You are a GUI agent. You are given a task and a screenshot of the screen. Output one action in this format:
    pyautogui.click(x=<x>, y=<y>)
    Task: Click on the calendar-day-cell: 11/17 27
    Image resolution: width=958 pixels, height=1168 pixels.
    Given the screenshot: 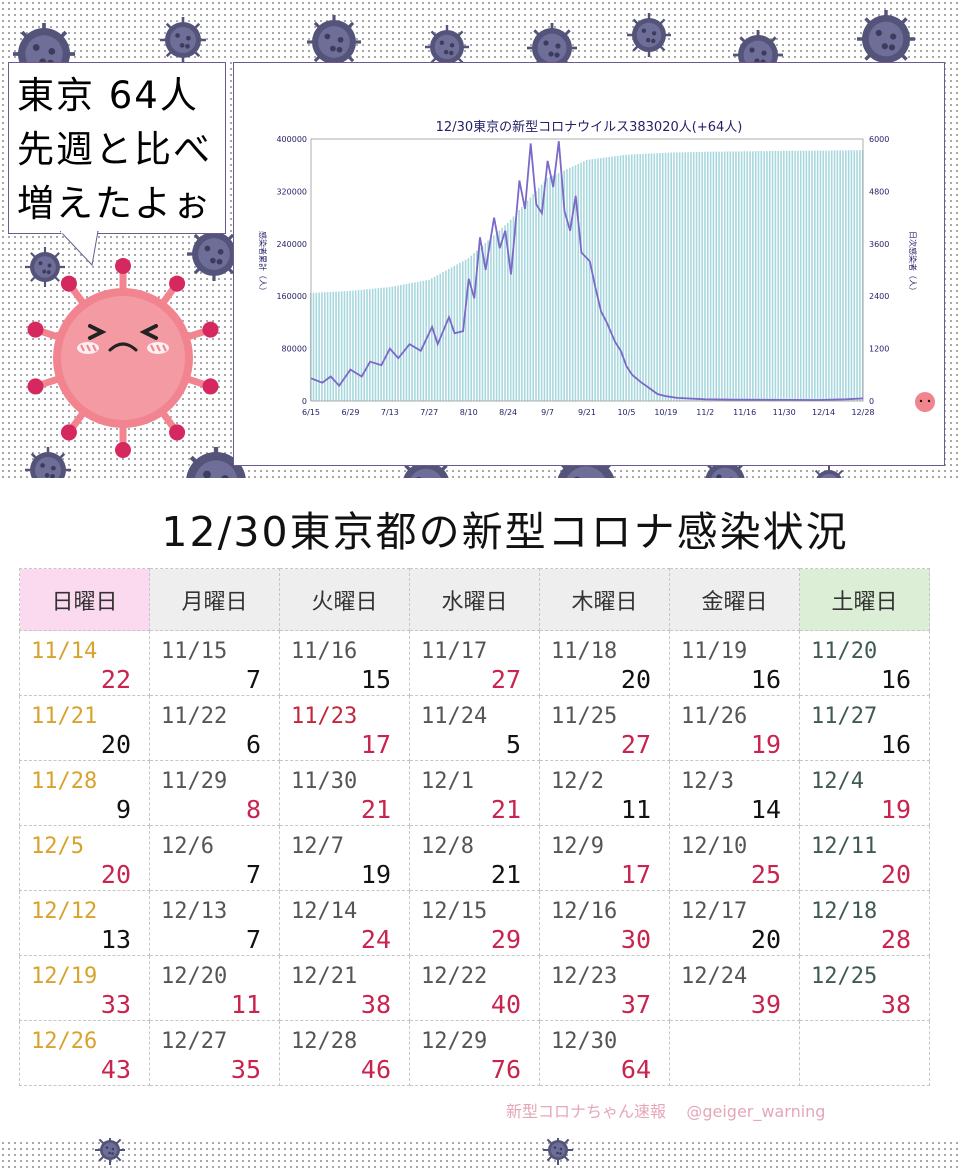 What is the action you would take?
    pyautogui.click(x=474, y=663)
    